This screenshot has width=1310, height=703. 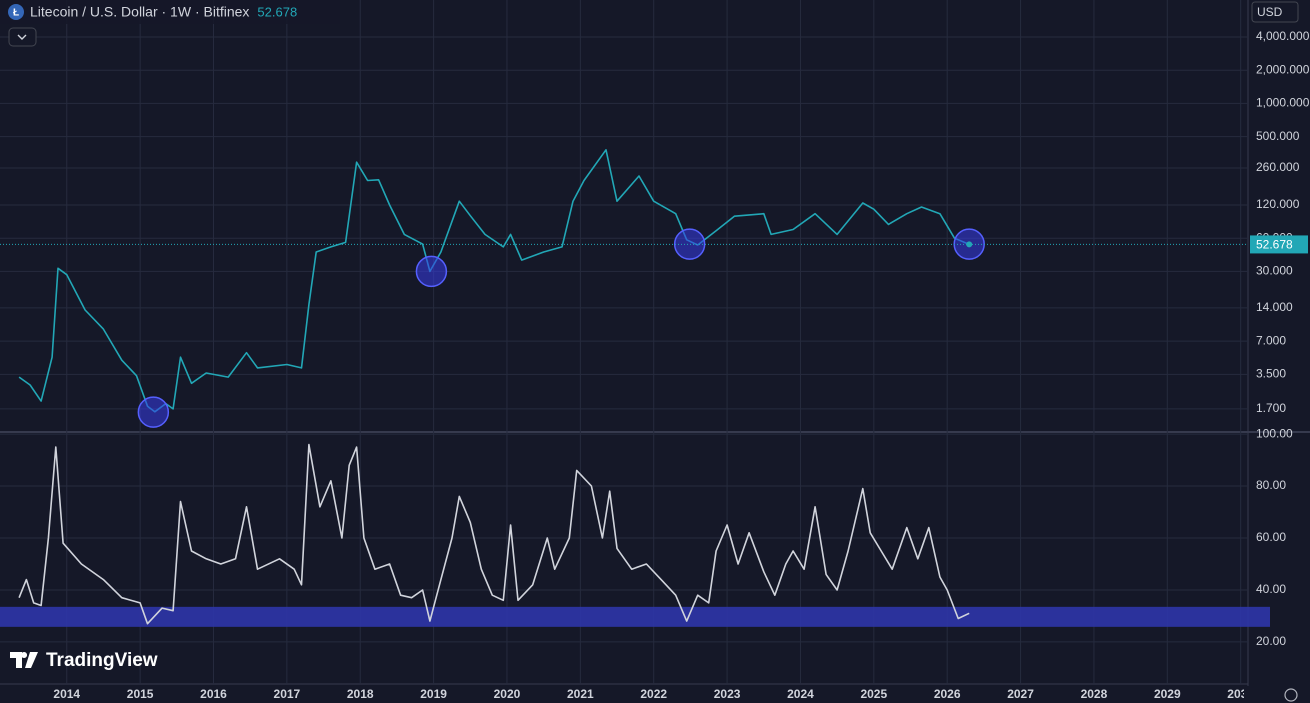 I want to click on settings-icon, so click(x=1291, y=695).